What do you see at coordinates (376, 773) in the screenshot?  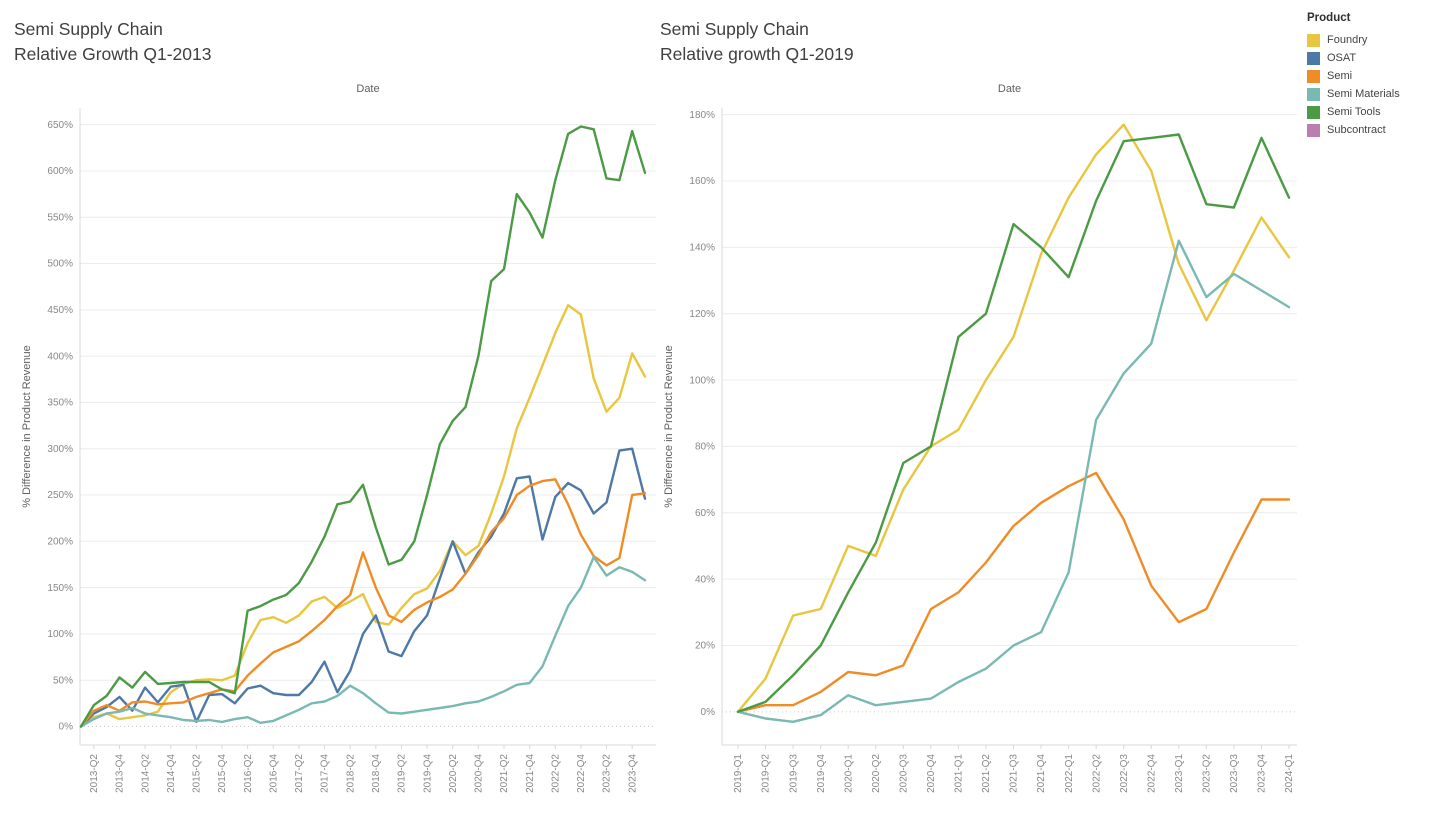 I see `x-tick-label: 2018-Q4` at bounding box center [376, 773].